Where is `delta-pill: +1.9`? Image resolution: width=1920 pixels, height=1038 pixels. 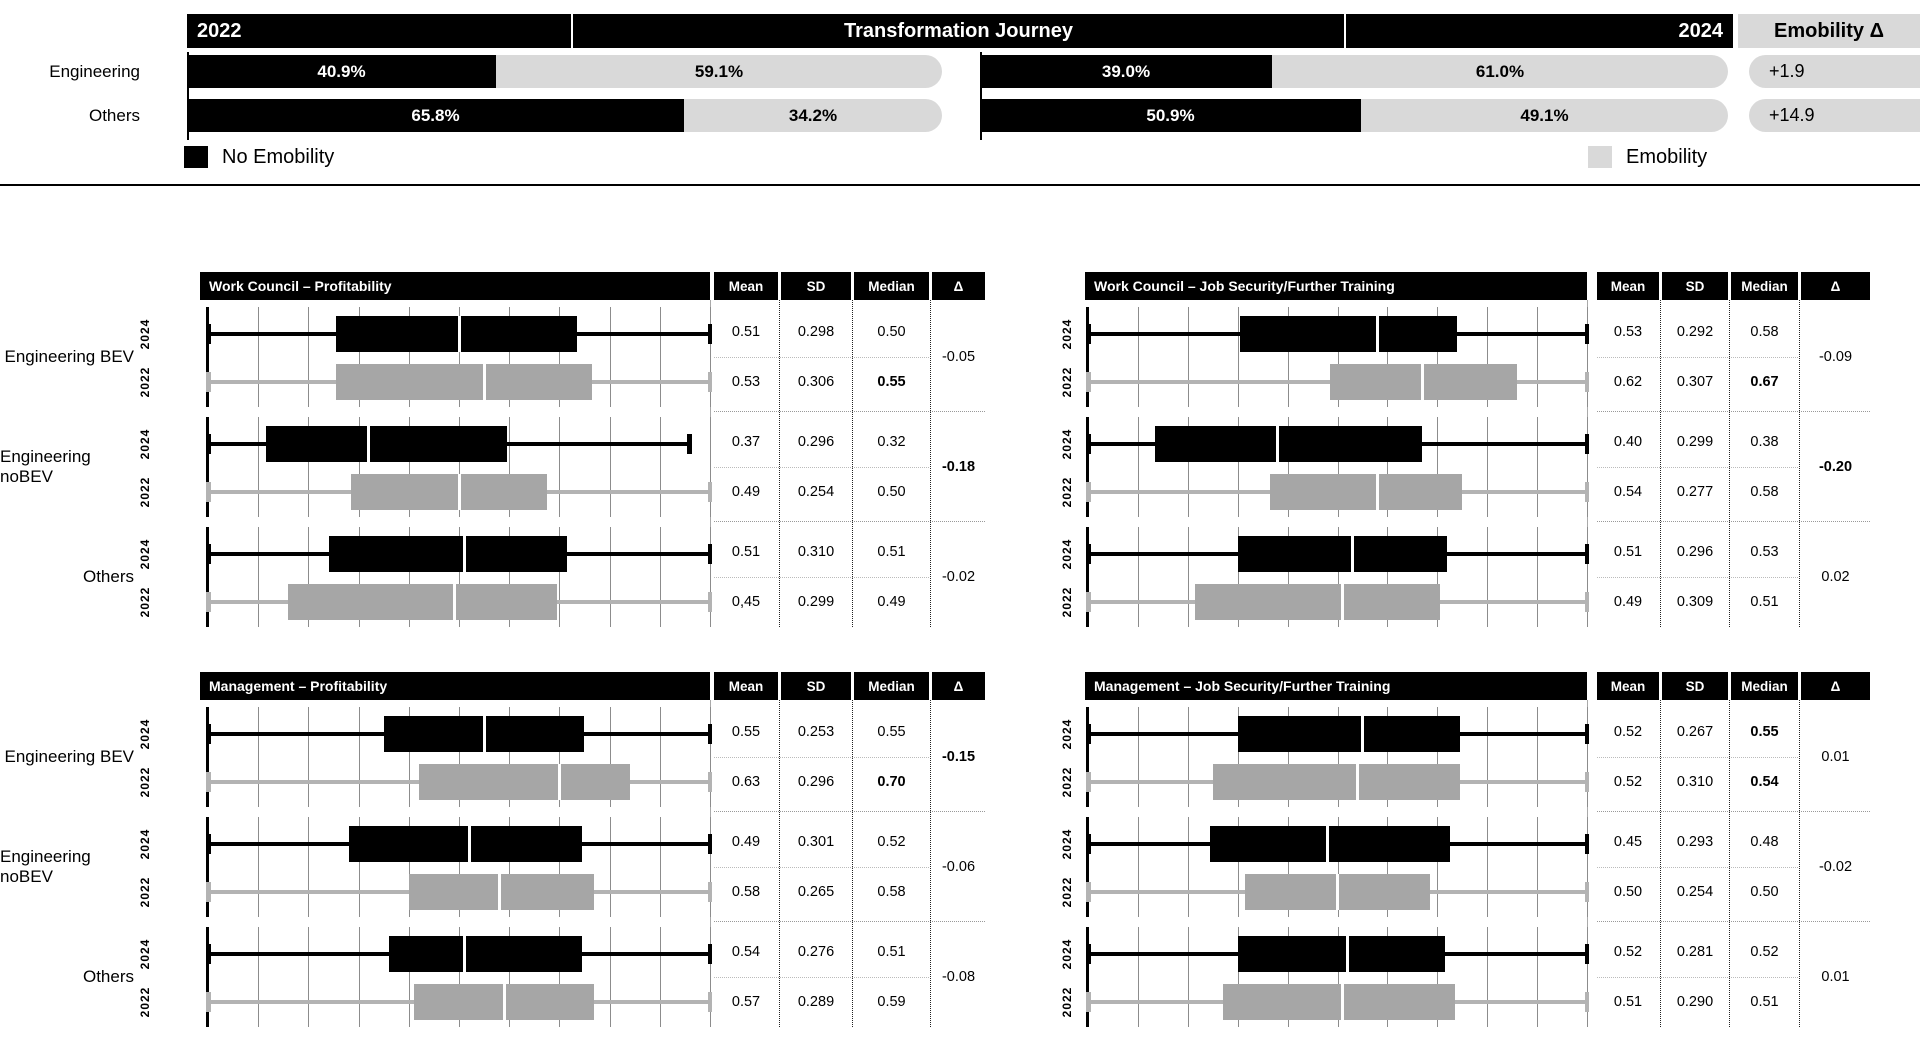
delta-pill: +1.9 is located at coordinates (1834, 71).